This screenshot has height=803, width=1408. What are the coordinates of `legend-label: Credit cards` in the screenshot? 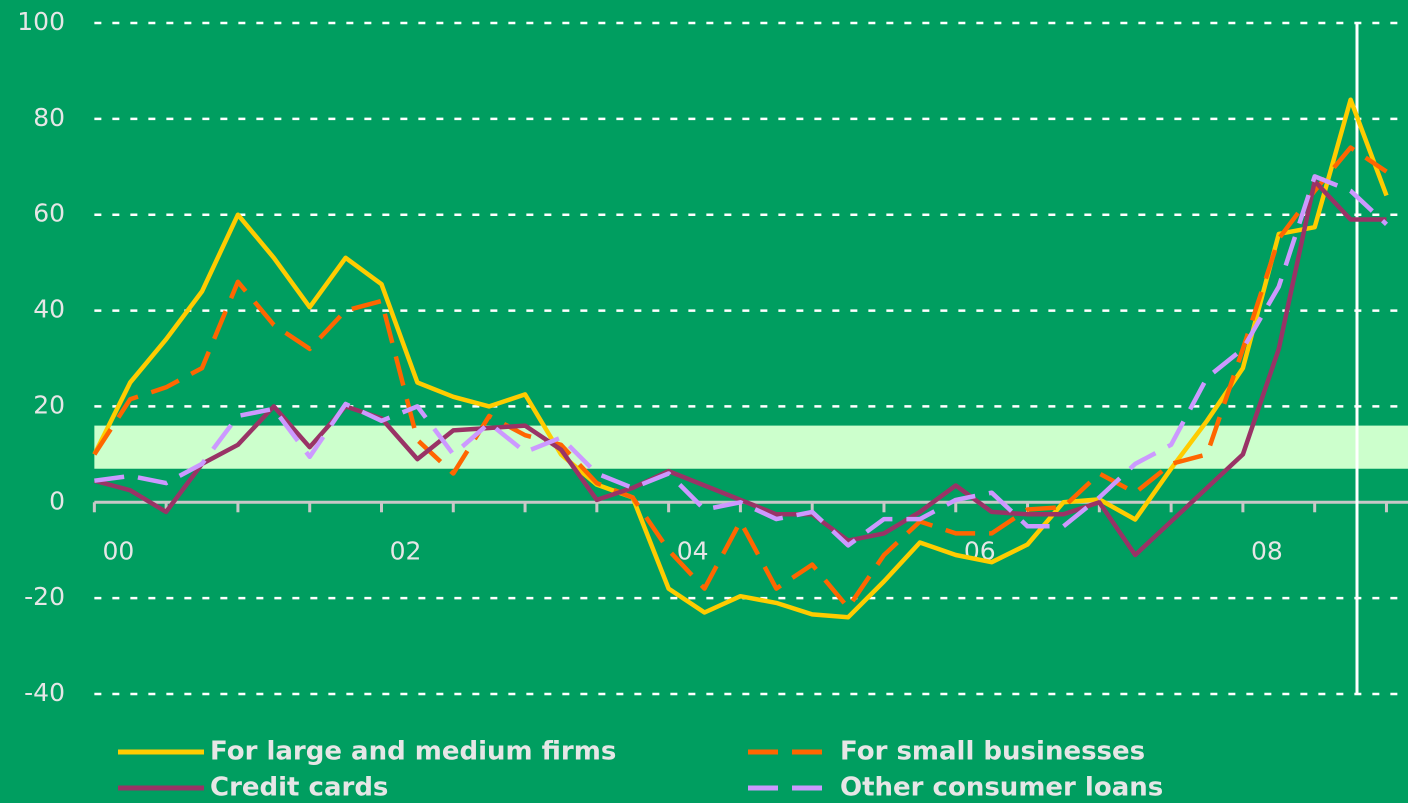 It's located at (299, 788).